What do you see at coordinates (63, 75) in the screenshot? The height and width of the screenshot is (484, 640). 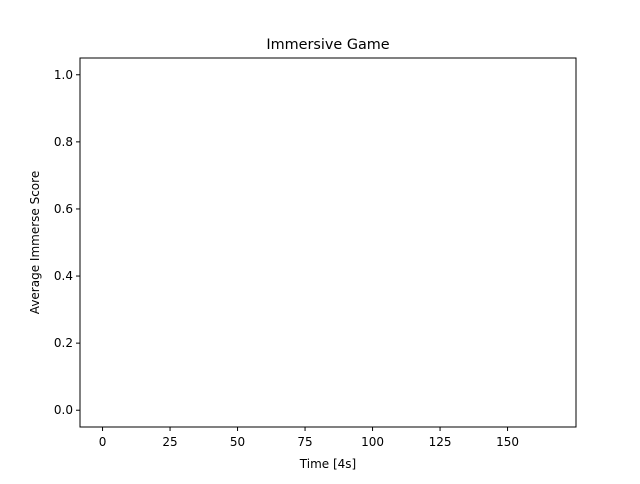 I see `y-tick-label: 1.0` at bounding box center [63, 75].